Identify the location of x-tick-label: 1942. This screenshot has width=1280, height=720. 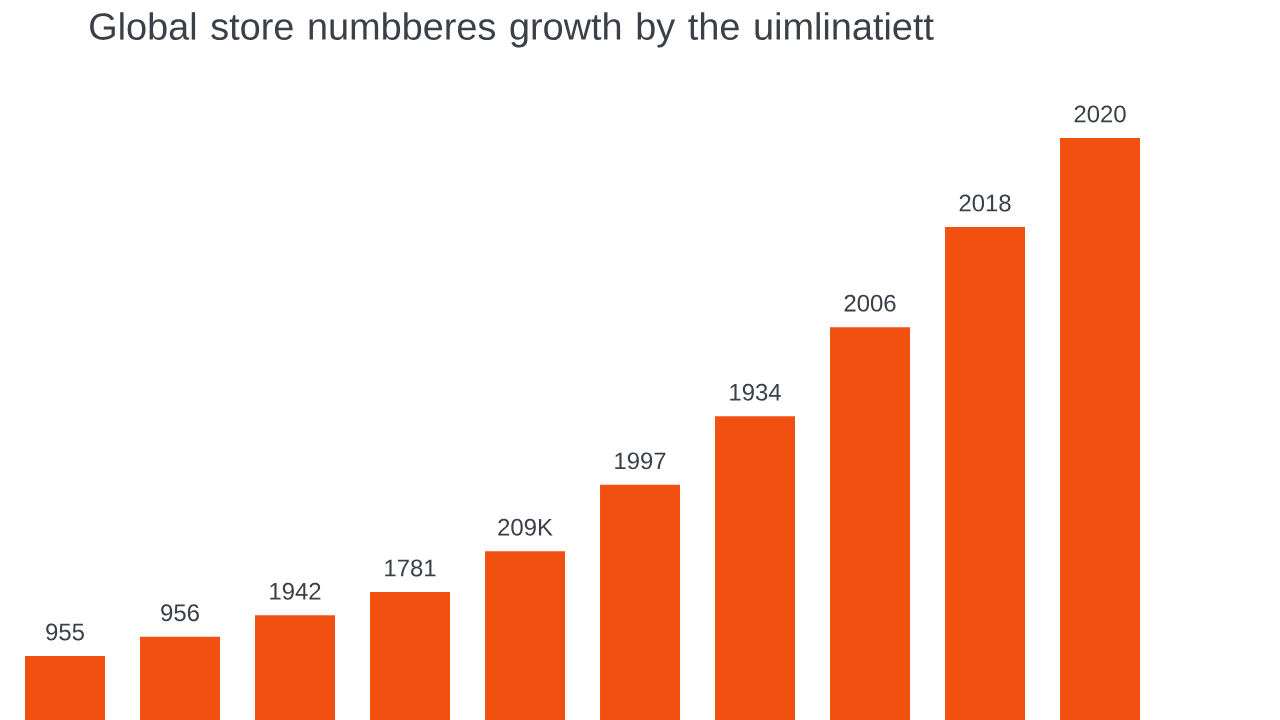
(295, 591).